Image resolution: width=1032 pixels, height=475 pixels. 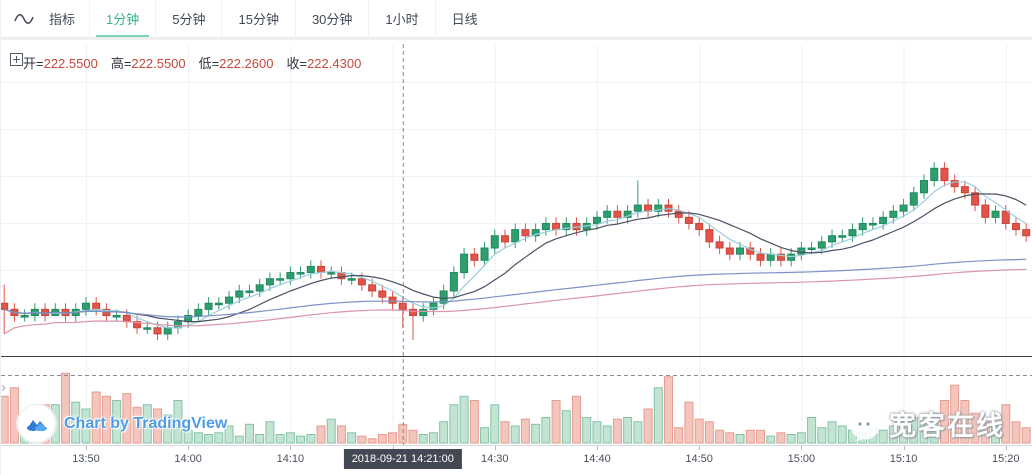 I want to click on time-tick-label: 14:30, so click(x=494, y=459).